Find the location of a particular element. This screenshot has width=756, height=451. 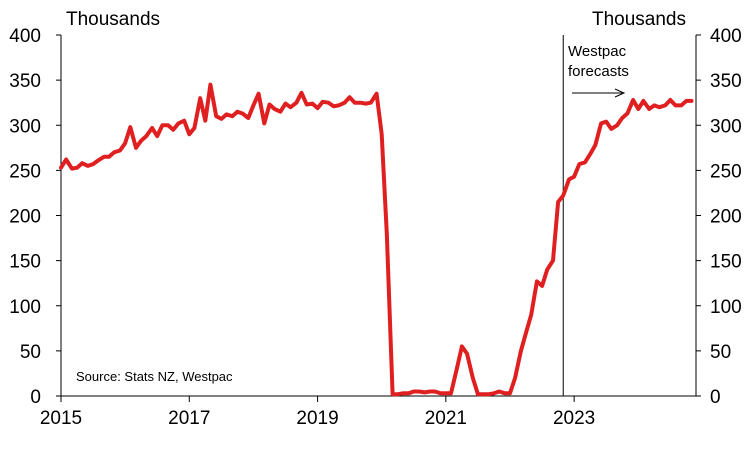

right-y-tick-label: 400 is located at coordinates (726, 36).